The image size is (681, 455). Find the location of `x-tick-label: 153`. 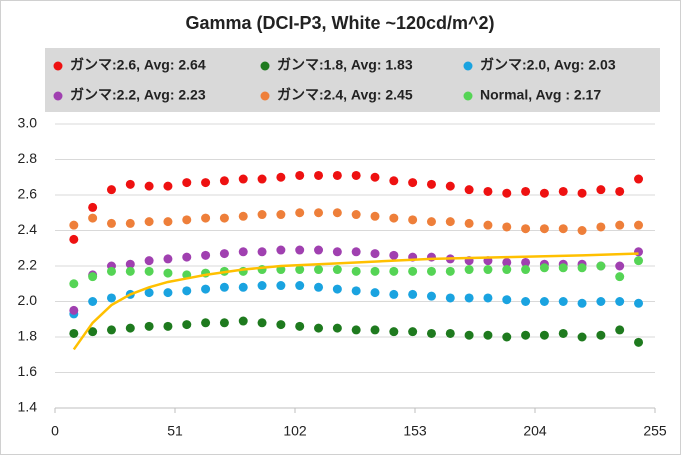

x-tick-label: 153 is located at coordinates (415, 431).